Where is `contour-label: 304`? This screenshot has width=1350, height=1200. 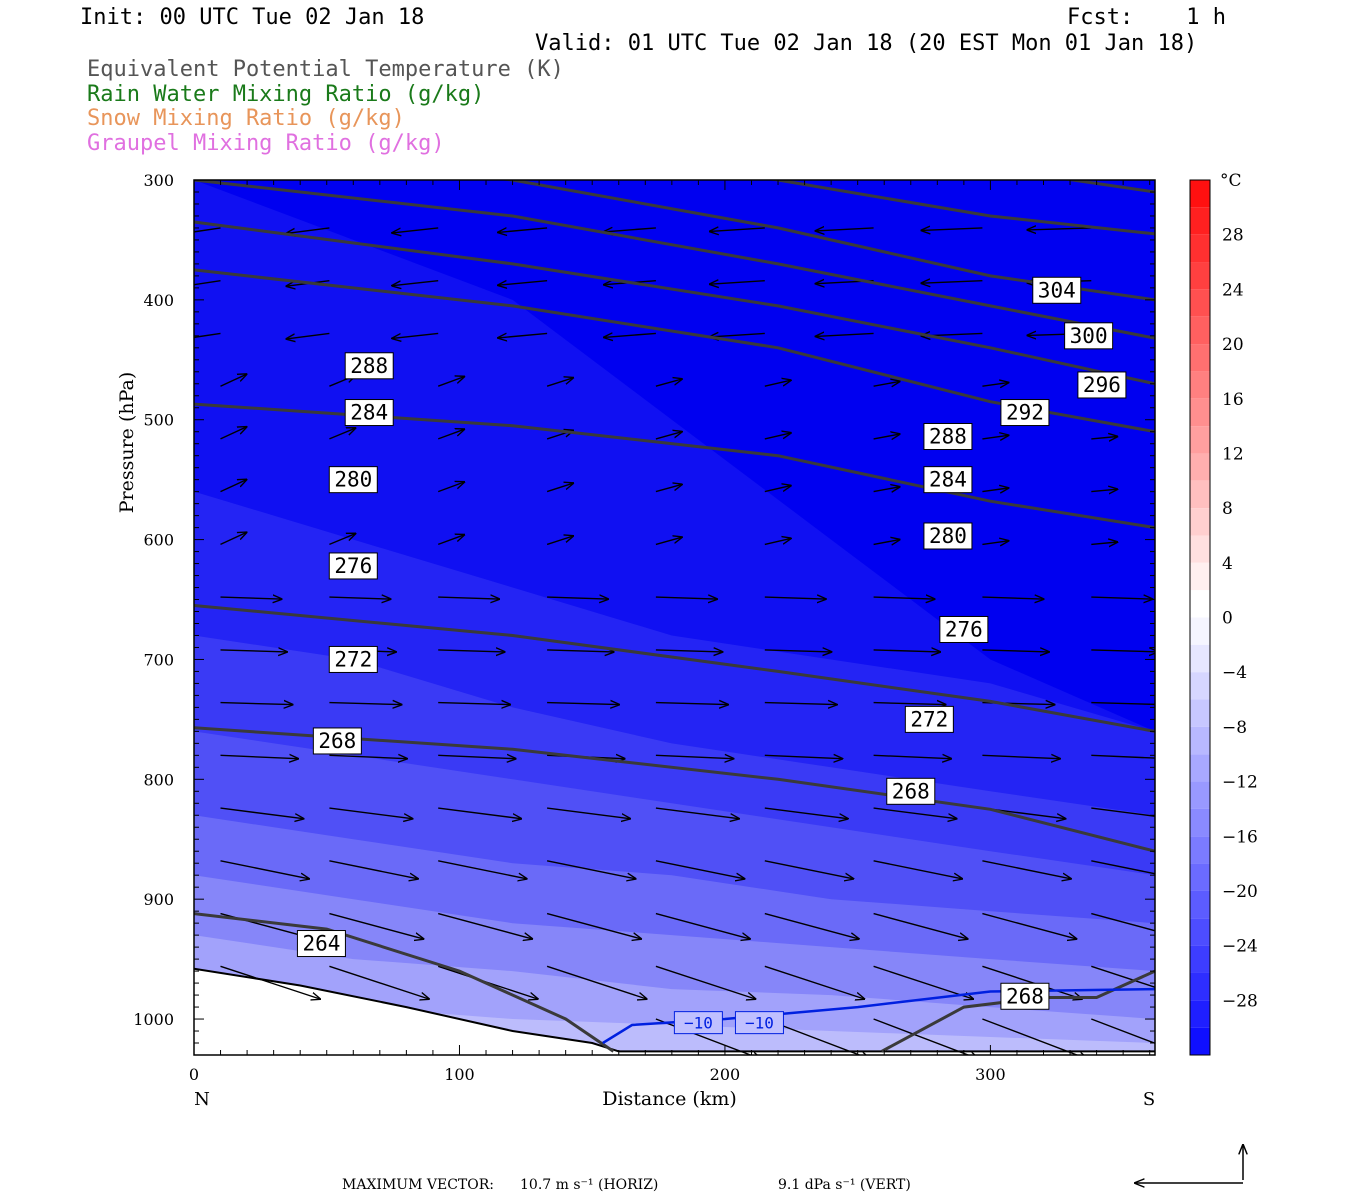
contour-label: 304 is located at coordinates (1057, 290).